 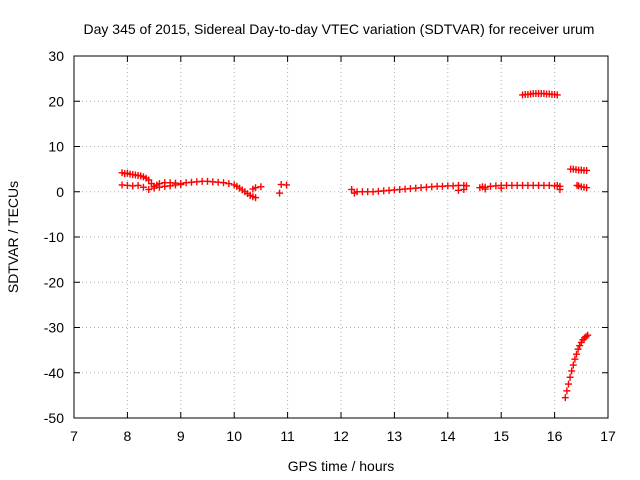 I want to click on y-tick-label: 10, so click(x=56, y=147).